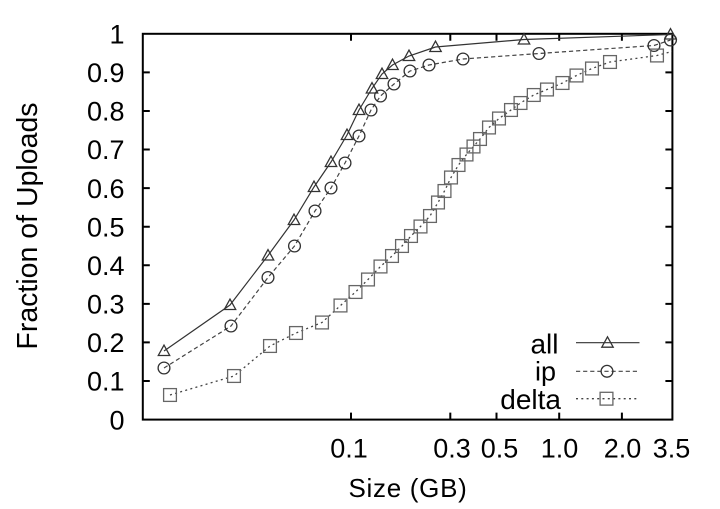  What do you see at coordinates (672, 449) in the screenshot?
I see `svg-text: 3.5` at bounding box center [672, 449].